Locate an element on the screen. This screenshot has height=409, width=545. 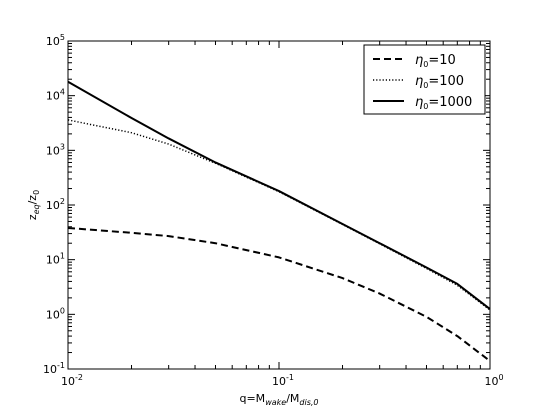
y-tick-label: 10⁰ is located at coordinates (55, 313).